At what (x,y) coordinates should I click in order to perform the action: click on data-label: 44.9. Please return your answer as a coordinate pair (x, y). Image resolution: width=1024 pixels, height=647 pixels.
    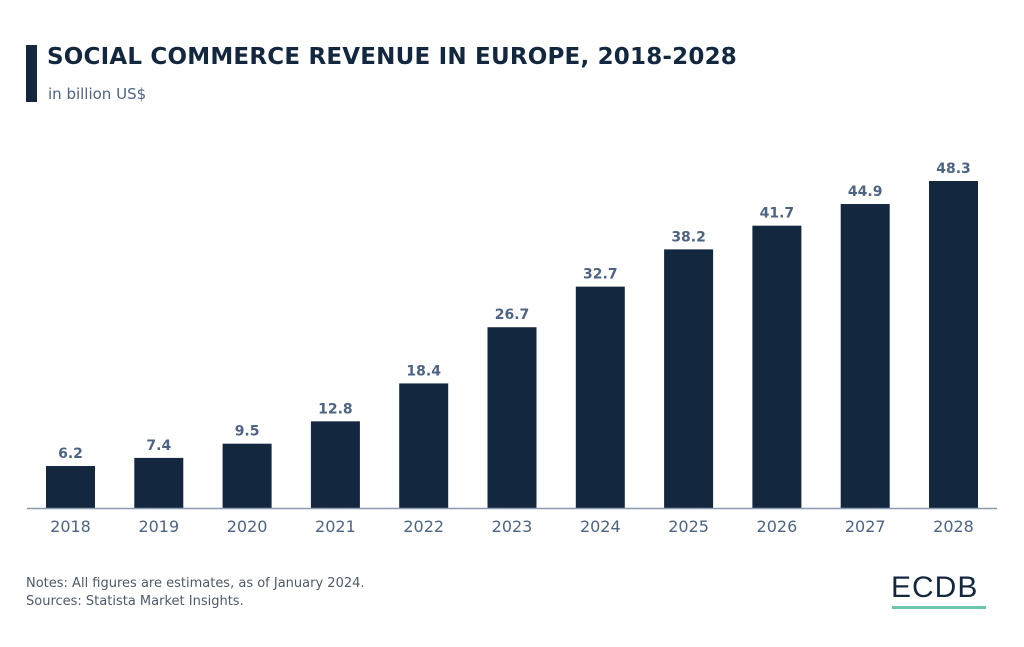
    Looking at the image, I should click on (865, 192).